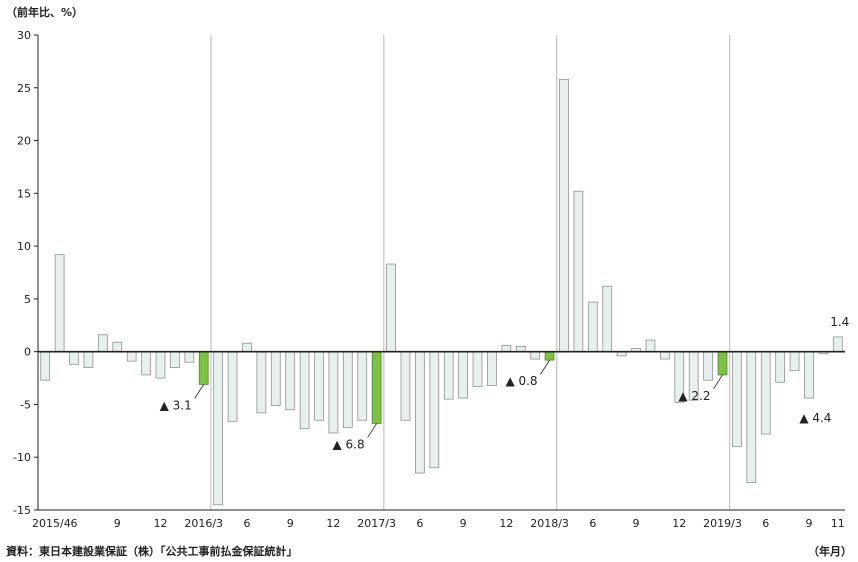  Describe the element at coordinates (815, 418) in the screenshot. I see `annotation-label-4: ▲ 4.4` at that location.